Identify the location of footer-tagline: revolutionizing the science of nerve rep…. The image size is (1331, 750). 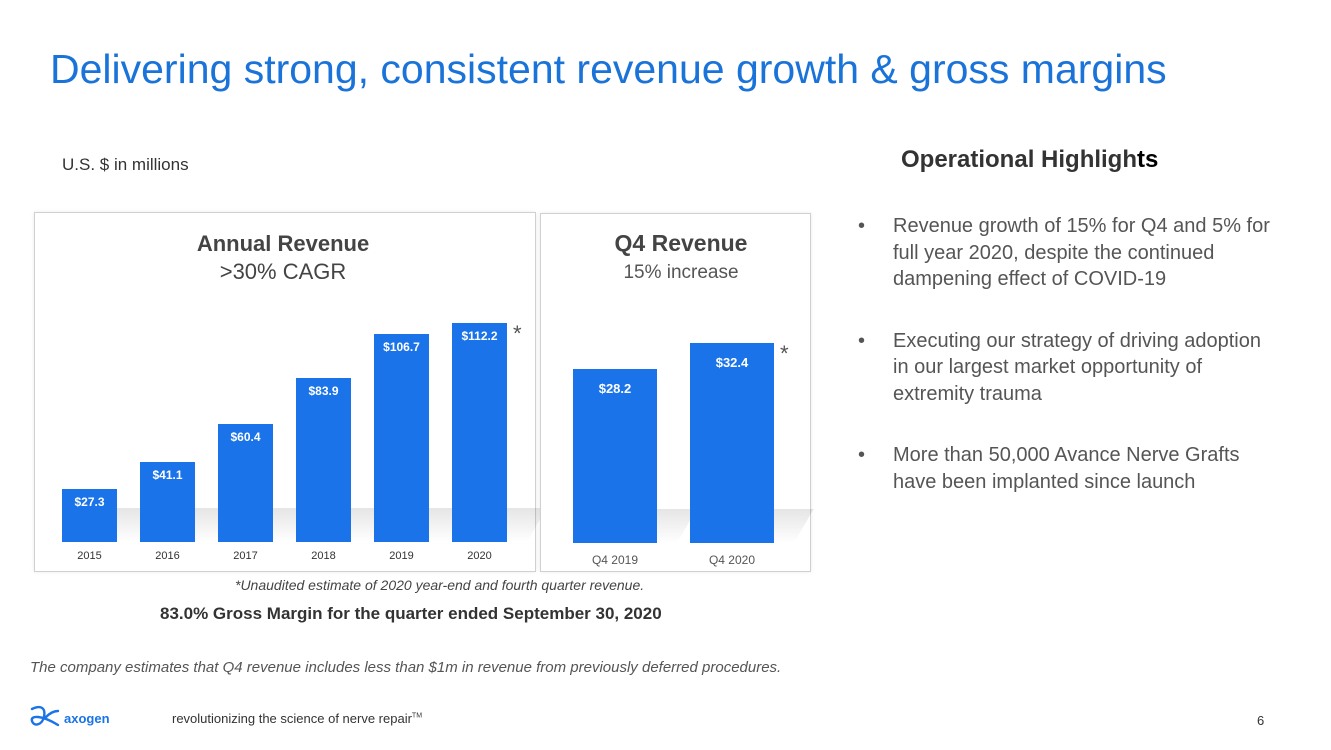
(297, 718).